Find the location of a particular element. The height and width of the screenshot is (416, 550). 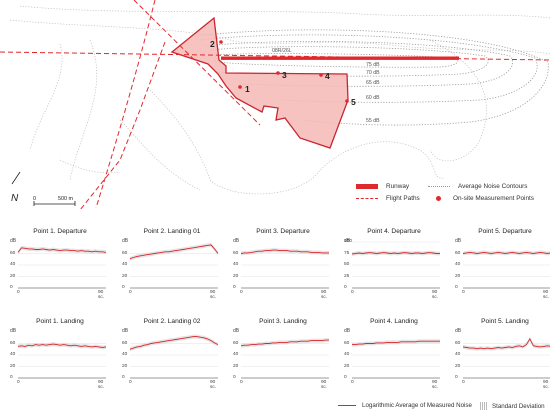

contour-label-75: 75 dB is located at coordinates (373, 65).